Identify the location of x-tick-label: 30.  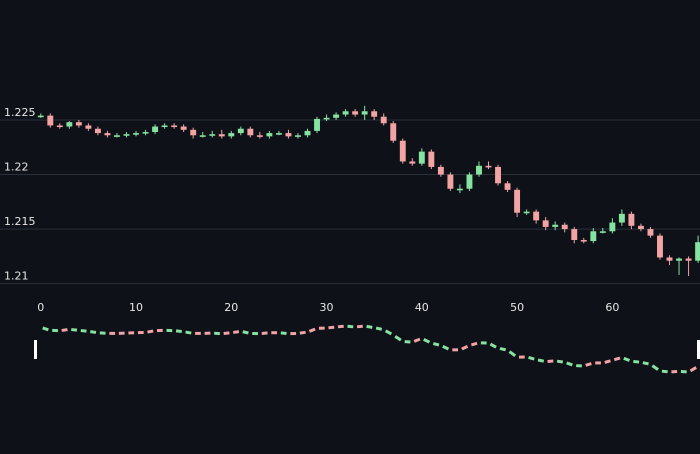
(327, 307).